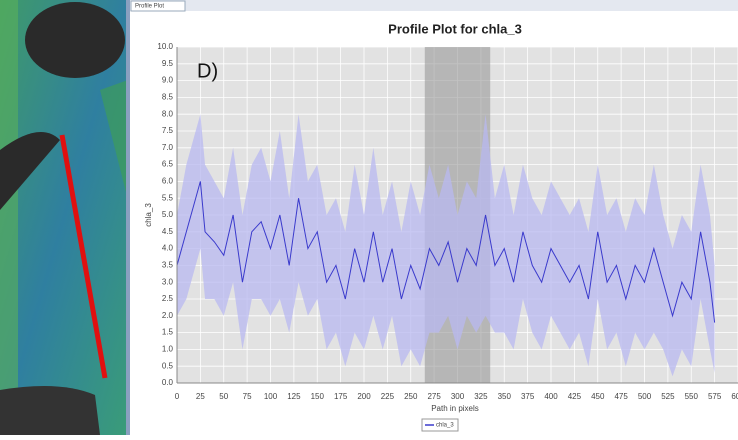  Describe the element at coordinates (168, 349) in the screenshot. I see `y-tick-label: 1.0` at that location.